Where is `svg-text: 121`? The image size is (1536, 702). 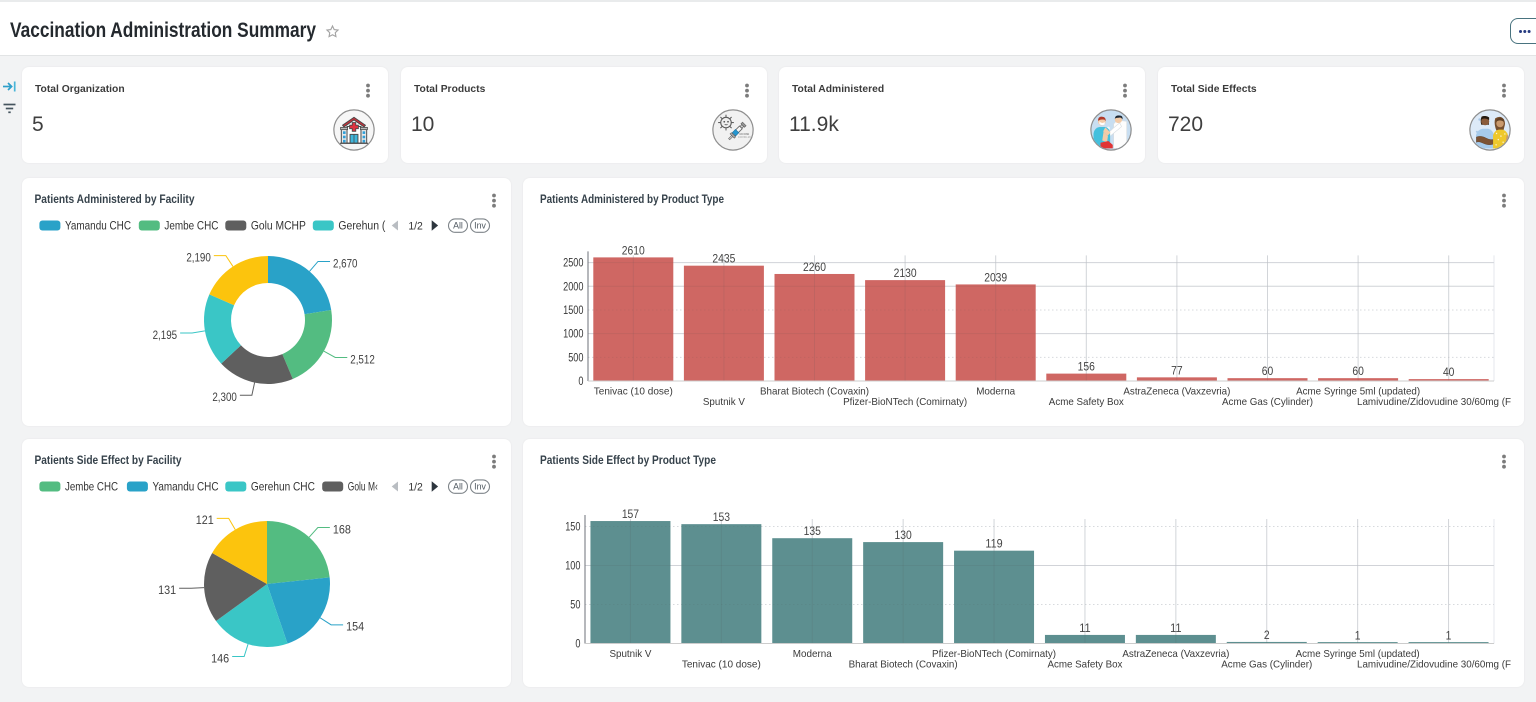 svg-text: 121 is located at coordinates (205, 520).